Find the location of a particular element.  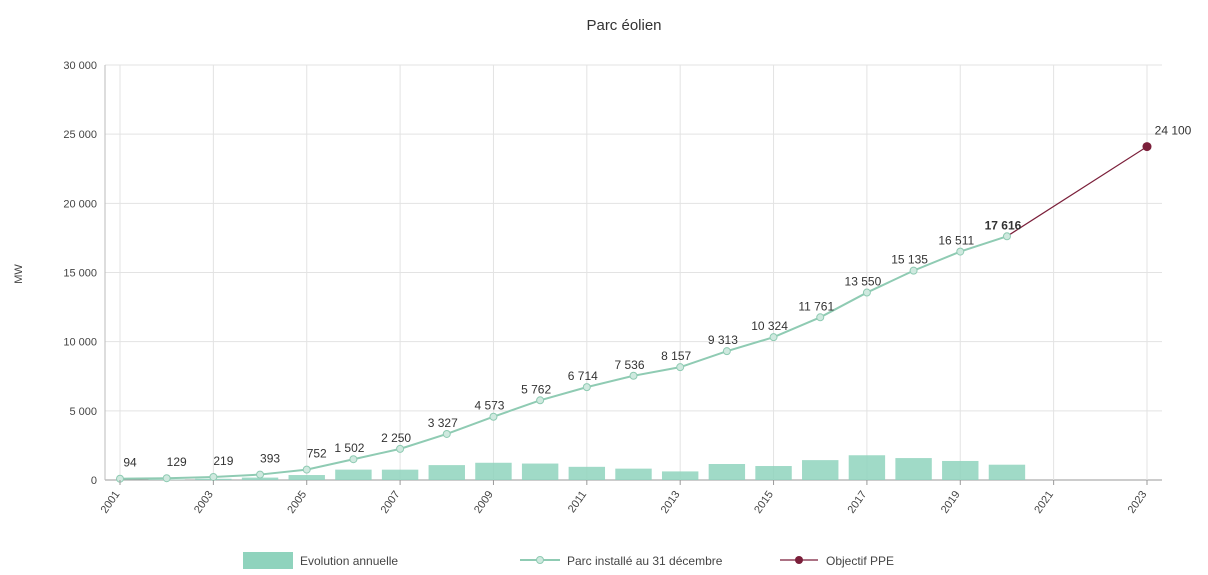

y-tick-label: 10 000 is located at coordinates (80, 343).